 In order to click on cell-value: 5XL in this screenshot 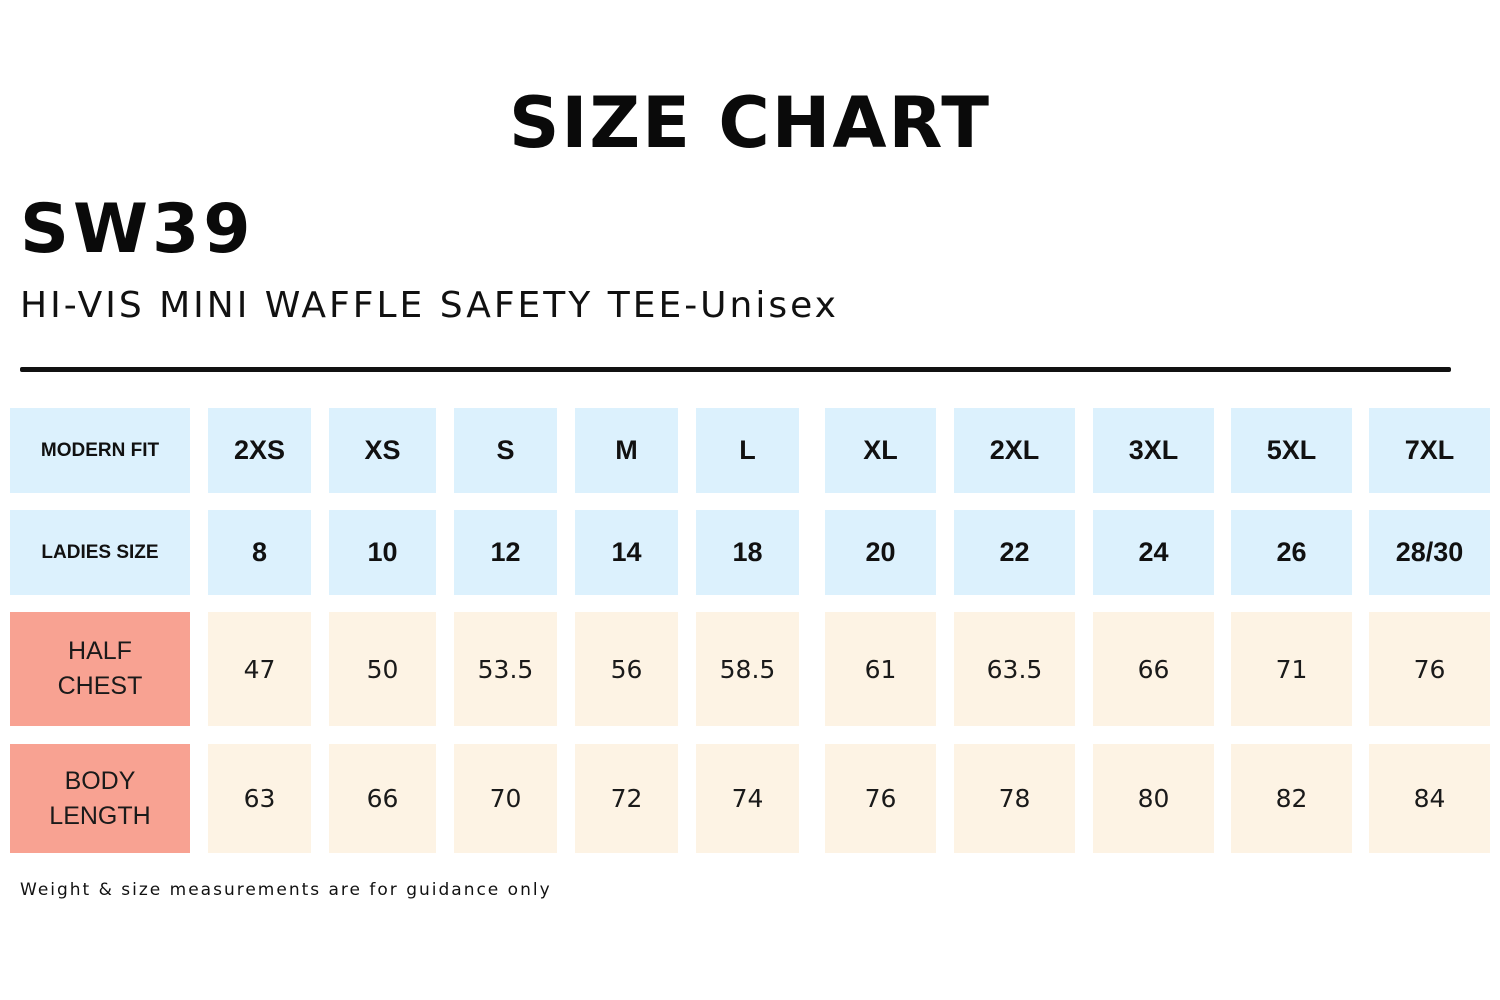, I will do `click(1292, 450)`.